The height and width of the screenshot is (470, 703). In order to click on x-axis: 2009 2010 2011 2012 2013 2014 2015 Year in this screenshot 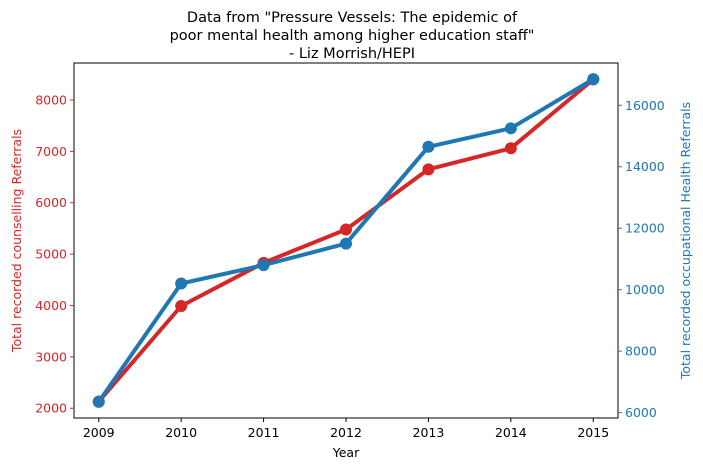, I will do `click(346, 439)`.